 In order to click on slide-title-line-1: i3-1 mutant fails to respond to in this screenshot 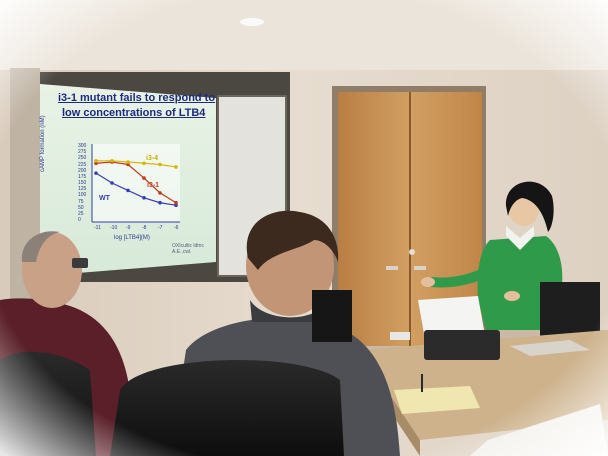, I will do `click(137, 98)`.